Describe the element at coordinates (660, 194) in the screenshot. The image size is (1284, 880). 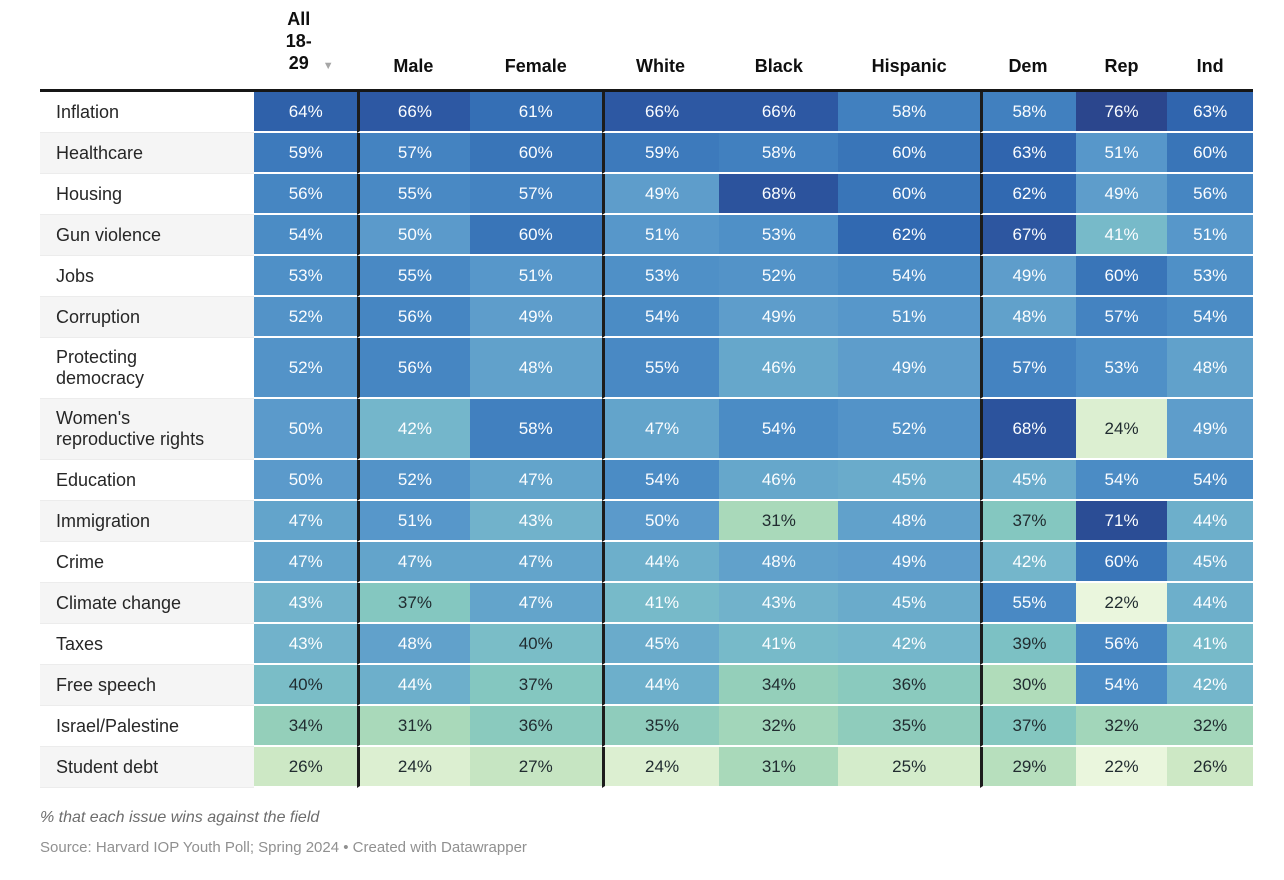
I see `heatmap-cell-housing-white: 49%` at that location.